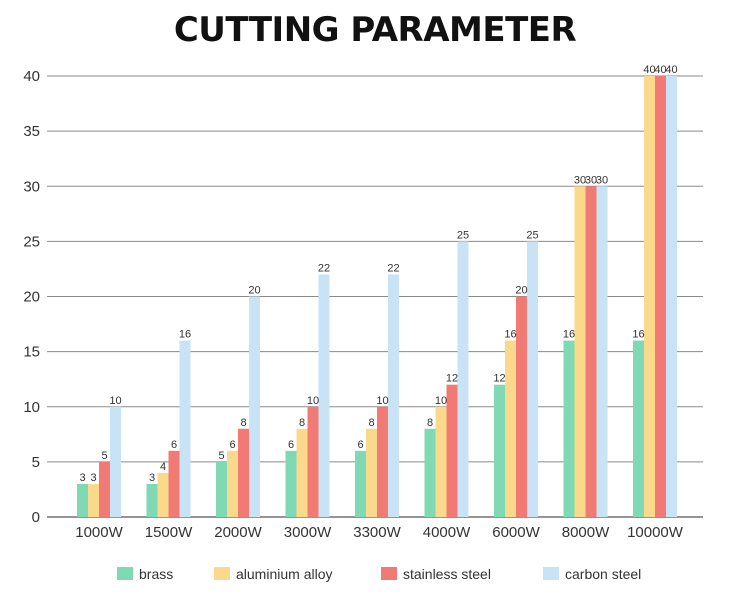  Describe the element at coordinates (221, 489) in the screenshot. I see `bar-brass-2000W` at that location.